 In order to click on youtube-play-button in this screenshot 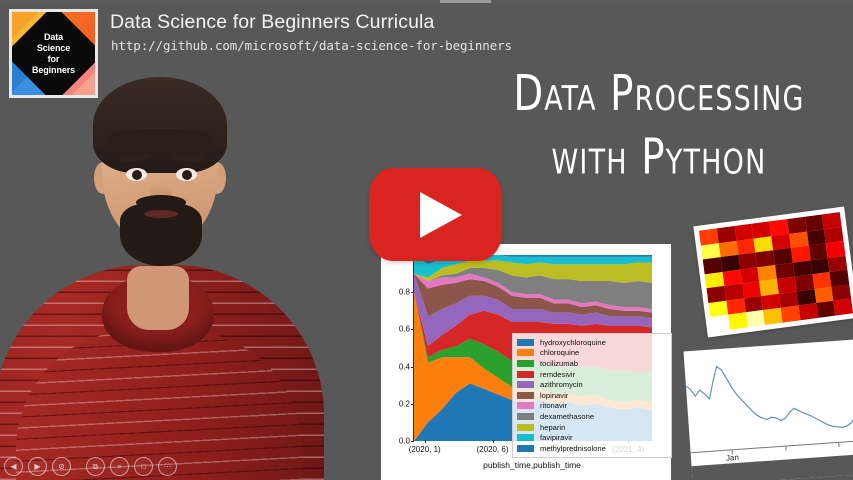, I will do `click(435, 214)`.